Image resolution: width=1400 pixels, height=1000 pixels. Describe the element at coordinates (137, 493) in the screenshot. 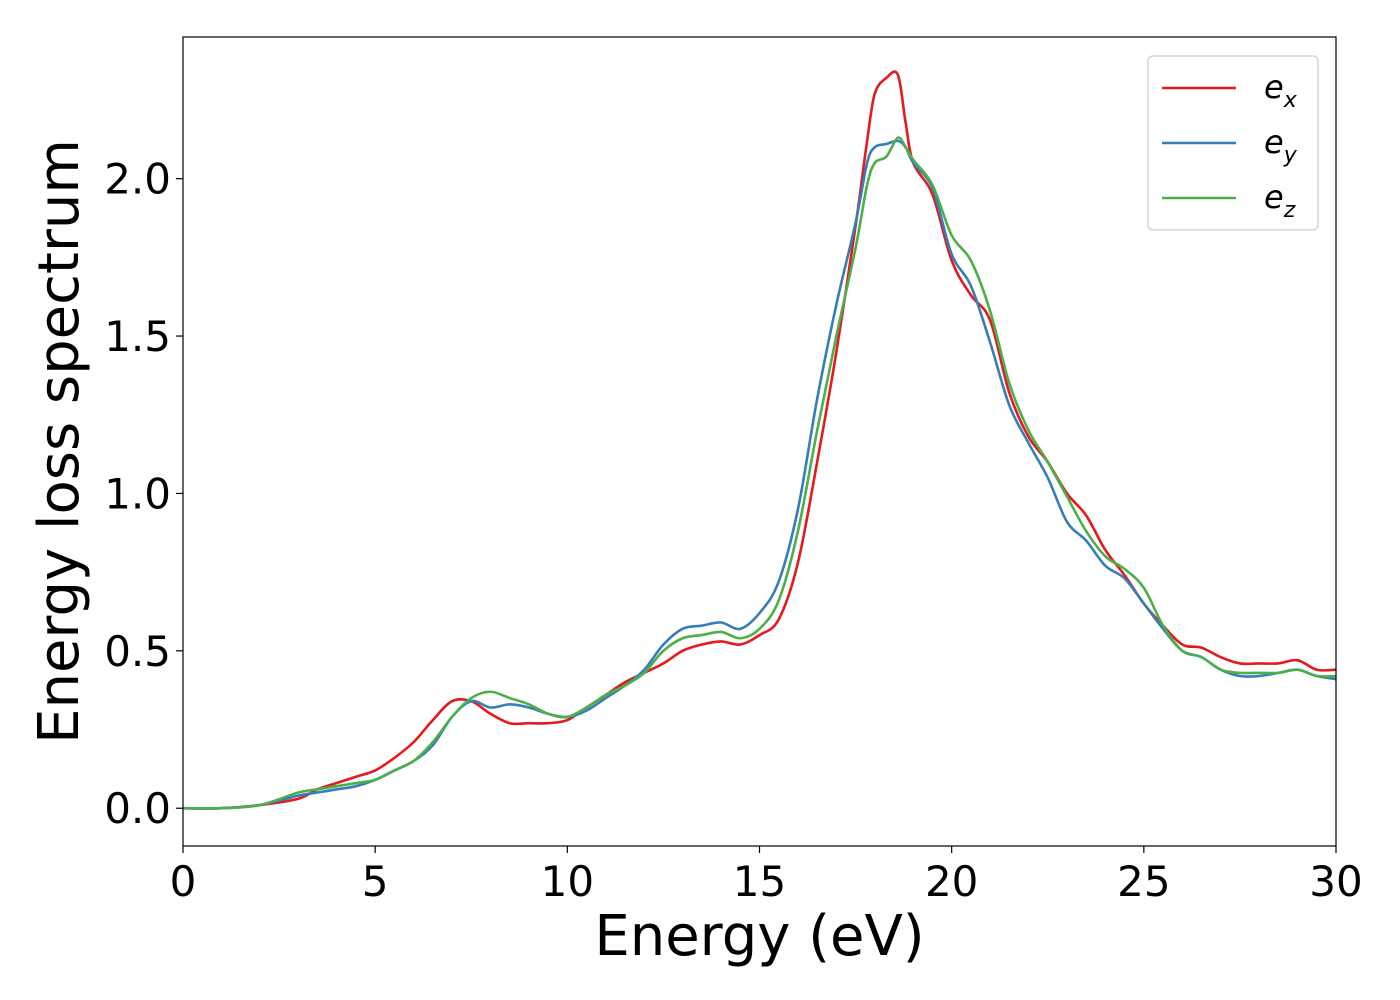

I see `y-tick-label: 1.0` at that location.